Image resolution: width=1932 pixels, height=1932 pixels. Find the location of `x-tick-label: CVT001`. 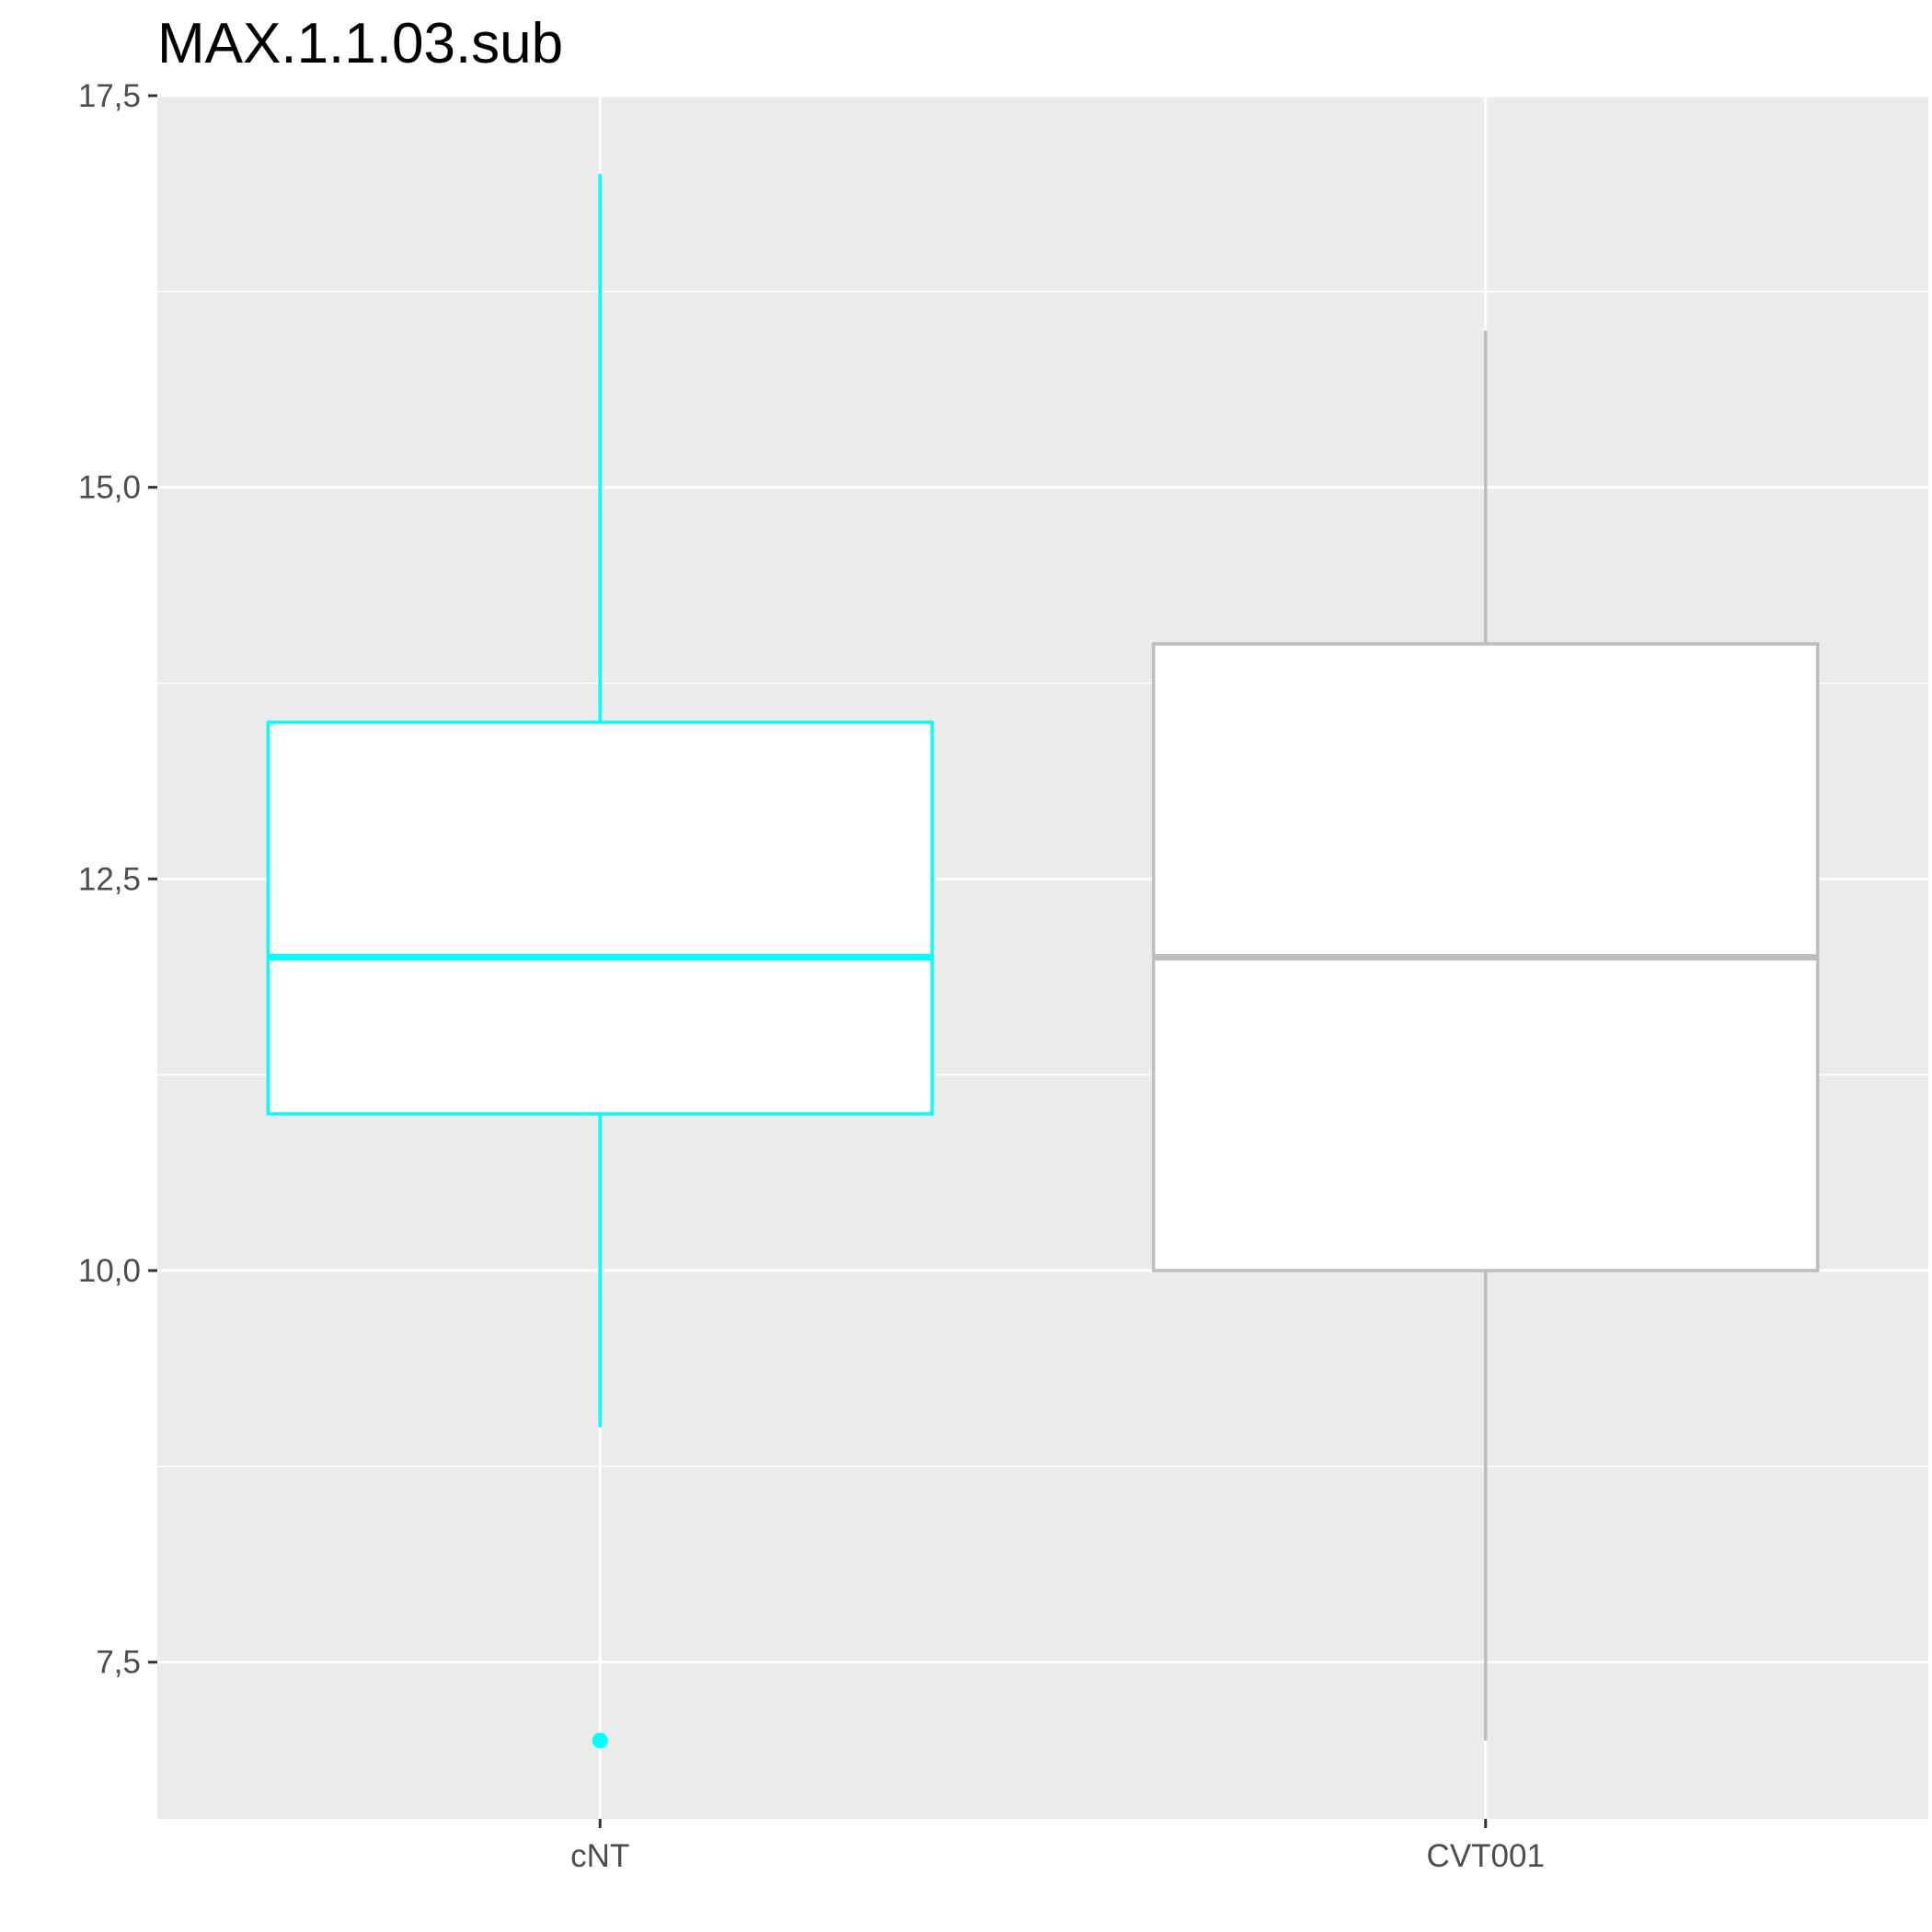

x-tick-label: CVT001 is located at coordinates (1486, 1856).